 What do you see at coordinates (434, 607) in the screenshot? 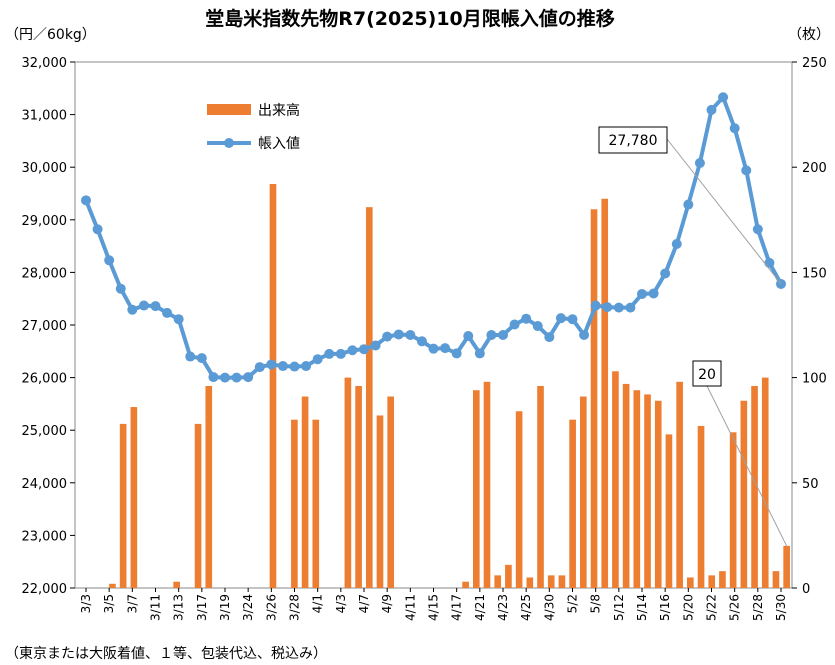
I see `x-tick-label: 4/15` at bounding box center [434, 607].